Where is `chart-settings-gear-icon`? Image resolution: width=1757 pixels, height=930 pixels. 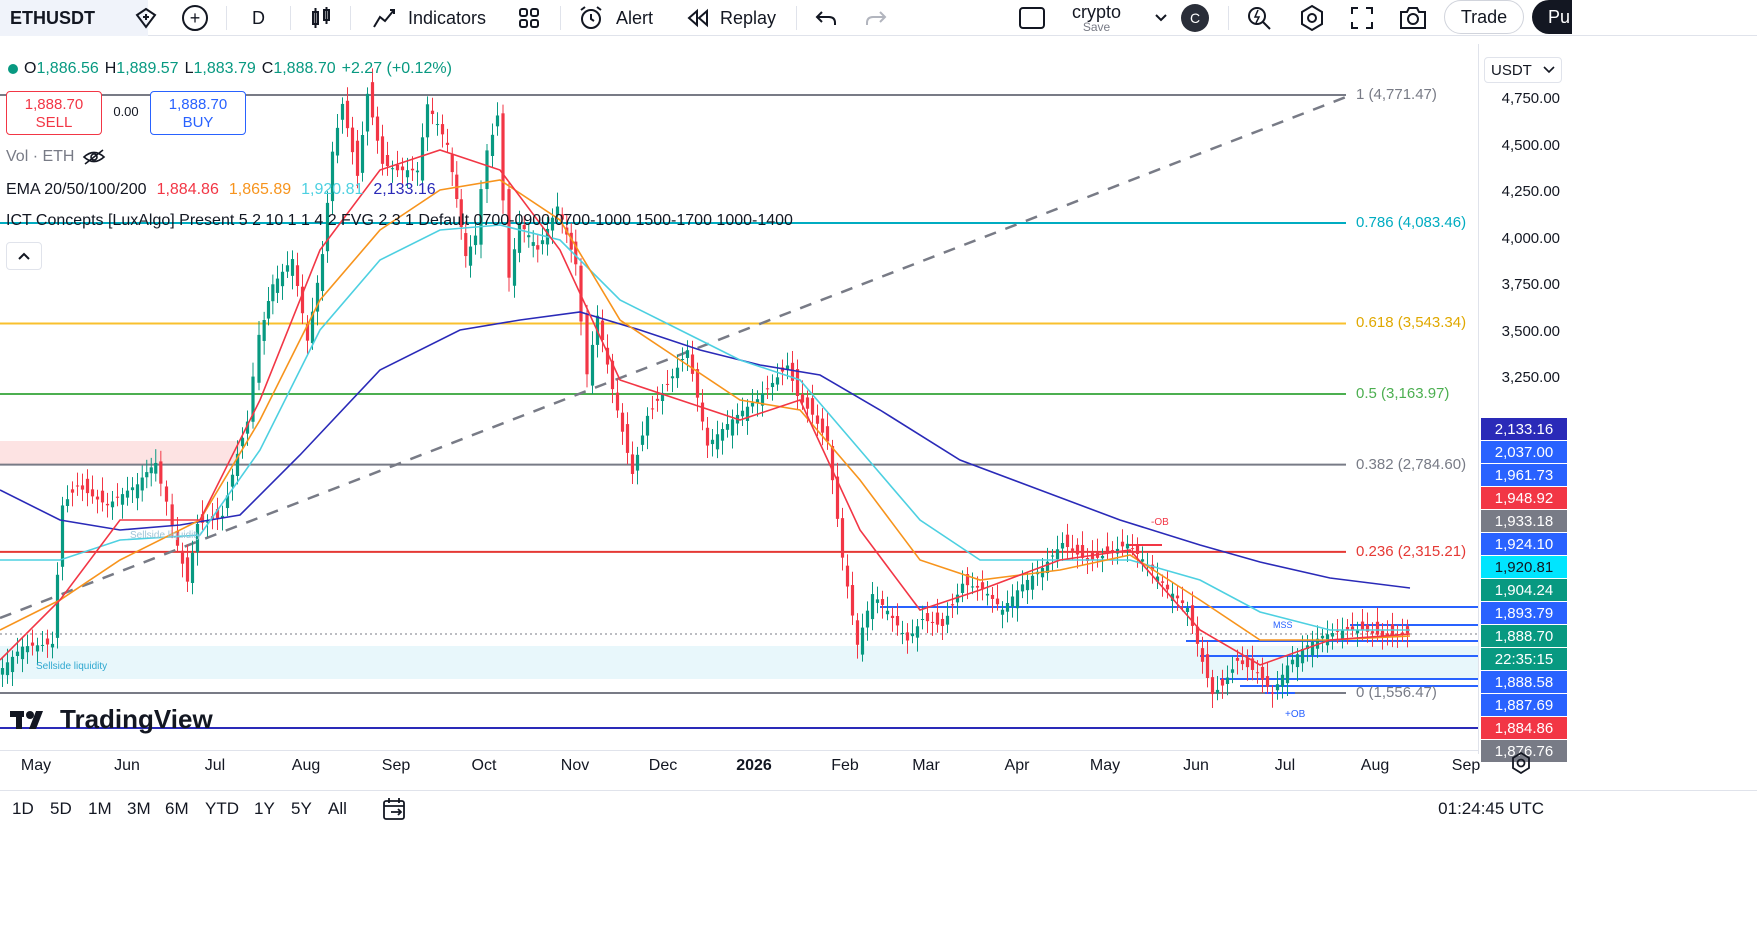
chart-settings-gear-icon is located at coordinates (1521, 765).